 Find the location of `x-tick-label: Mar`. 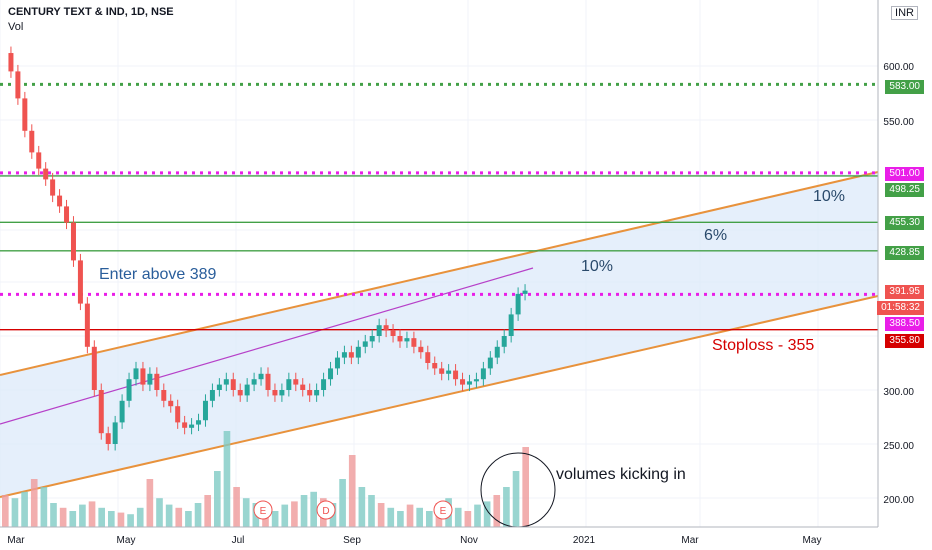

x-tick-label: Mar is located at coordinates (16, 540).